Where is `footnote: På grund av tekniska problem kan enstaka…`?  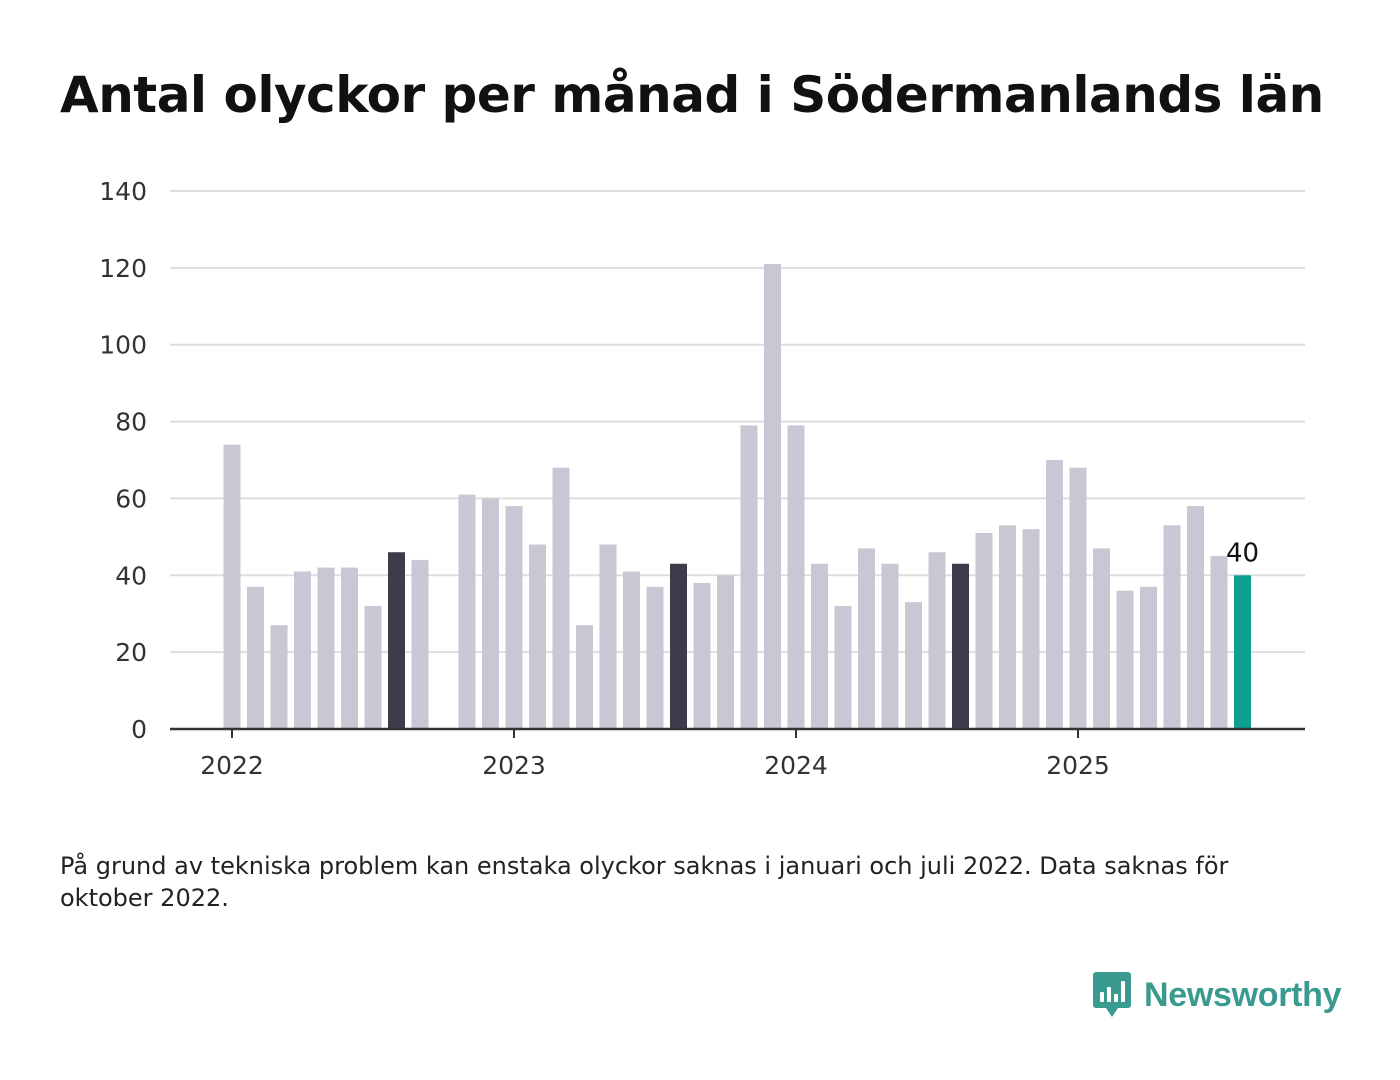 footnote: På grund av tekniska problem kan enstaka… is located at coordinates (644, 882).